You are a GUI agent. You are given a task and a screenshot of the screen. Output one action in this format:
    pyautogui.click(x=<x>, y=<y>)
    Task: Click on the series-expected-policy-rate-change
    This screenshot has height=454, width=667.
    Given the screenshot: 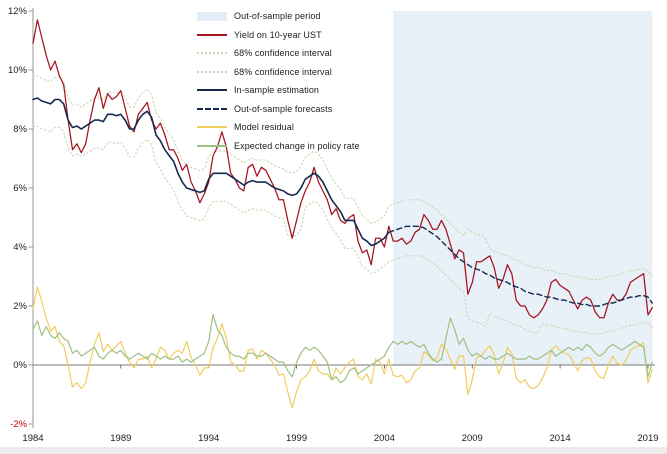 What is the action you would take?
    pyautogui.click(x=342, y=349)
    